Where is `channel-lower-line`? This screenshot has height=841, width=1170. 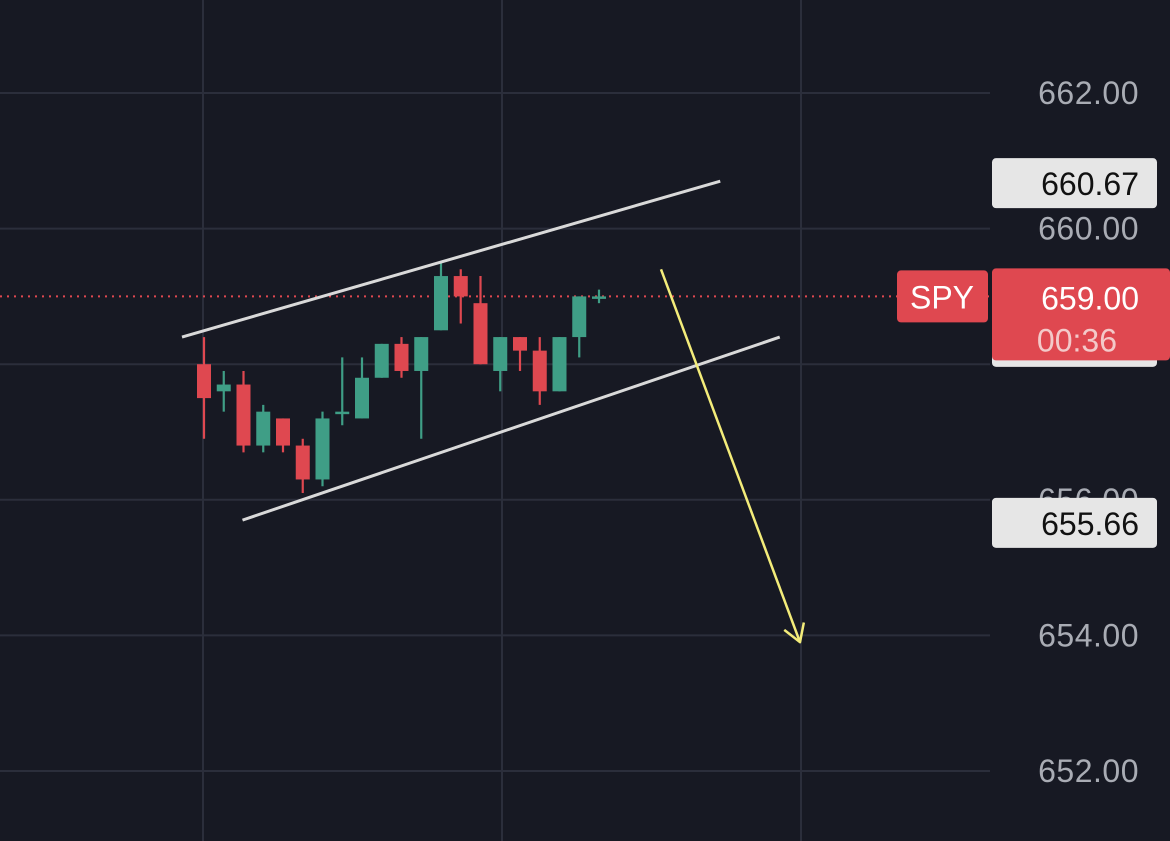
channel-lower-line is located at coordinates (511, 428).